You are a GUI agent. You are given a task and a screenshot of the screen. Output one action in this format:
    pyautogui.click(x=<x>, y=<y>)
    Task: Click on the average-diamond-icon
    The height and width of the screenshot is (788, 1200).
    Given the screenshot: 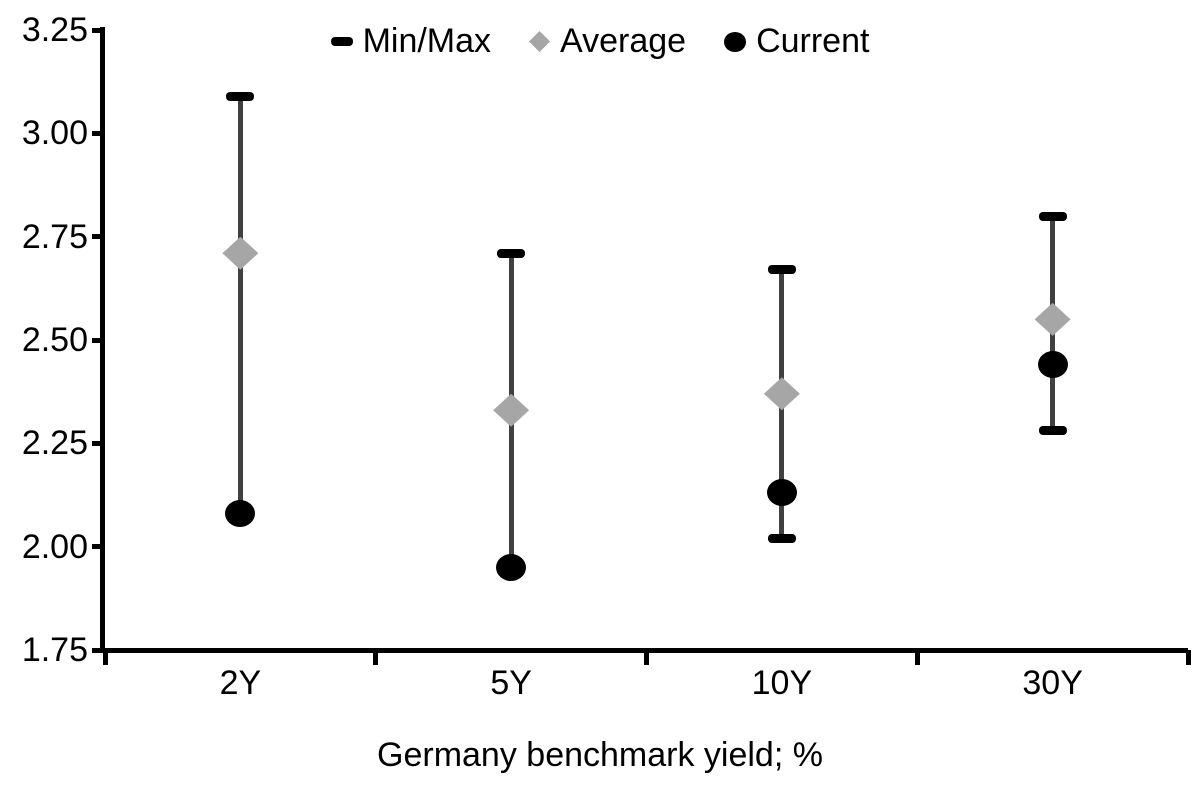 What is the action you would take?
    pyautogui.click(x=540, y=41)
    